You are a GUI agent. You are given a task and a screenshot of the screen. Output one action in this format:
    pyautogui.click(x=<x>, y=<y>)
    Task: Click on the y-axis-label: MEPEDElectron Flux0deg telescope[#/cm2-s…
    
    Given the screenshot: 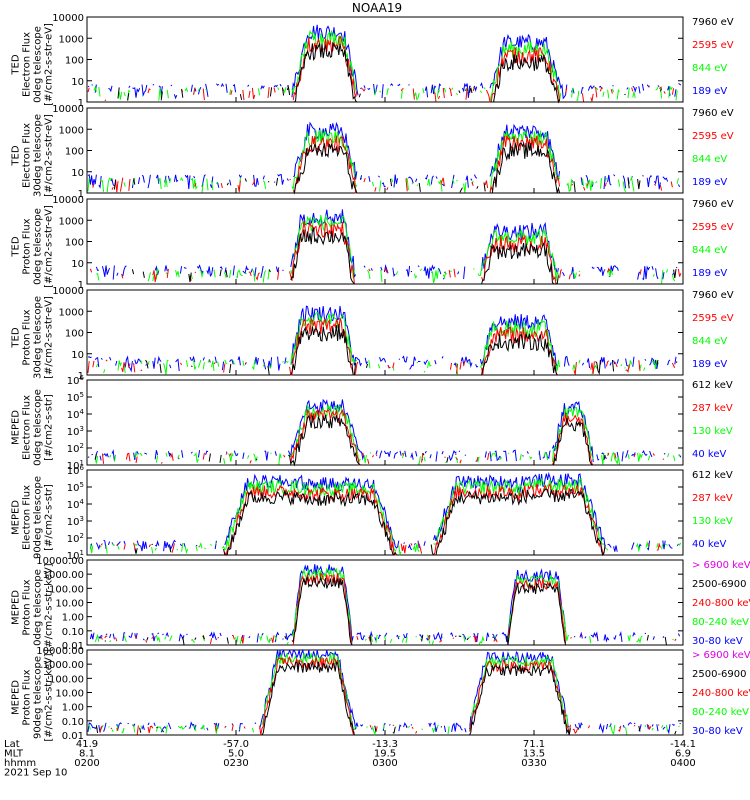 What is the action you would take?
    pyautogui.click(x=33, y=427)
    